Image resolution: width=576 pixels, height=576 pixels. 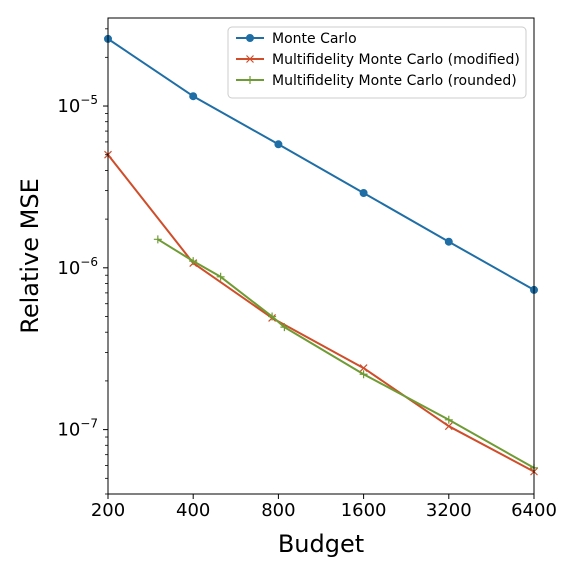 I want to click on x-axis-ticks: 200 400 800 1600 3200 6400, so click(x=324, y=507).